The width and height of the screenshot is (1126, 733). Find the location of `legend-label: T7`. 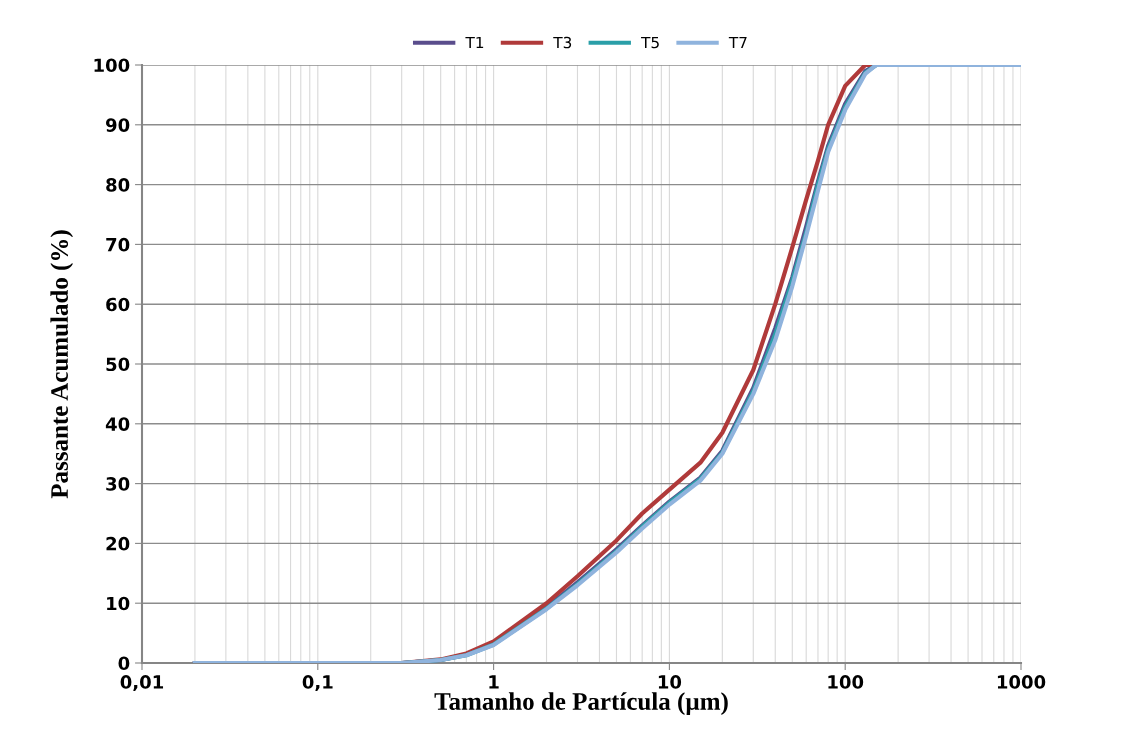

legend-label: T7 is located at coordinates (737, 42).